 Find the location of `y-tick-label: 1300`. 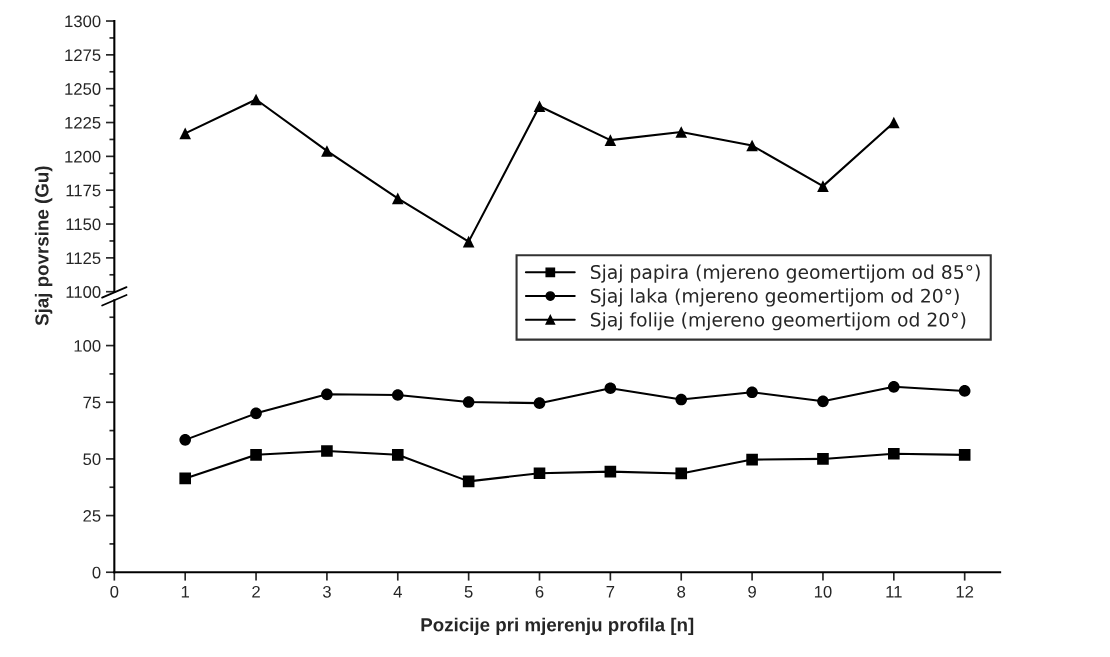

y-tick-label: 1300 is located at coordinates (83, 21).